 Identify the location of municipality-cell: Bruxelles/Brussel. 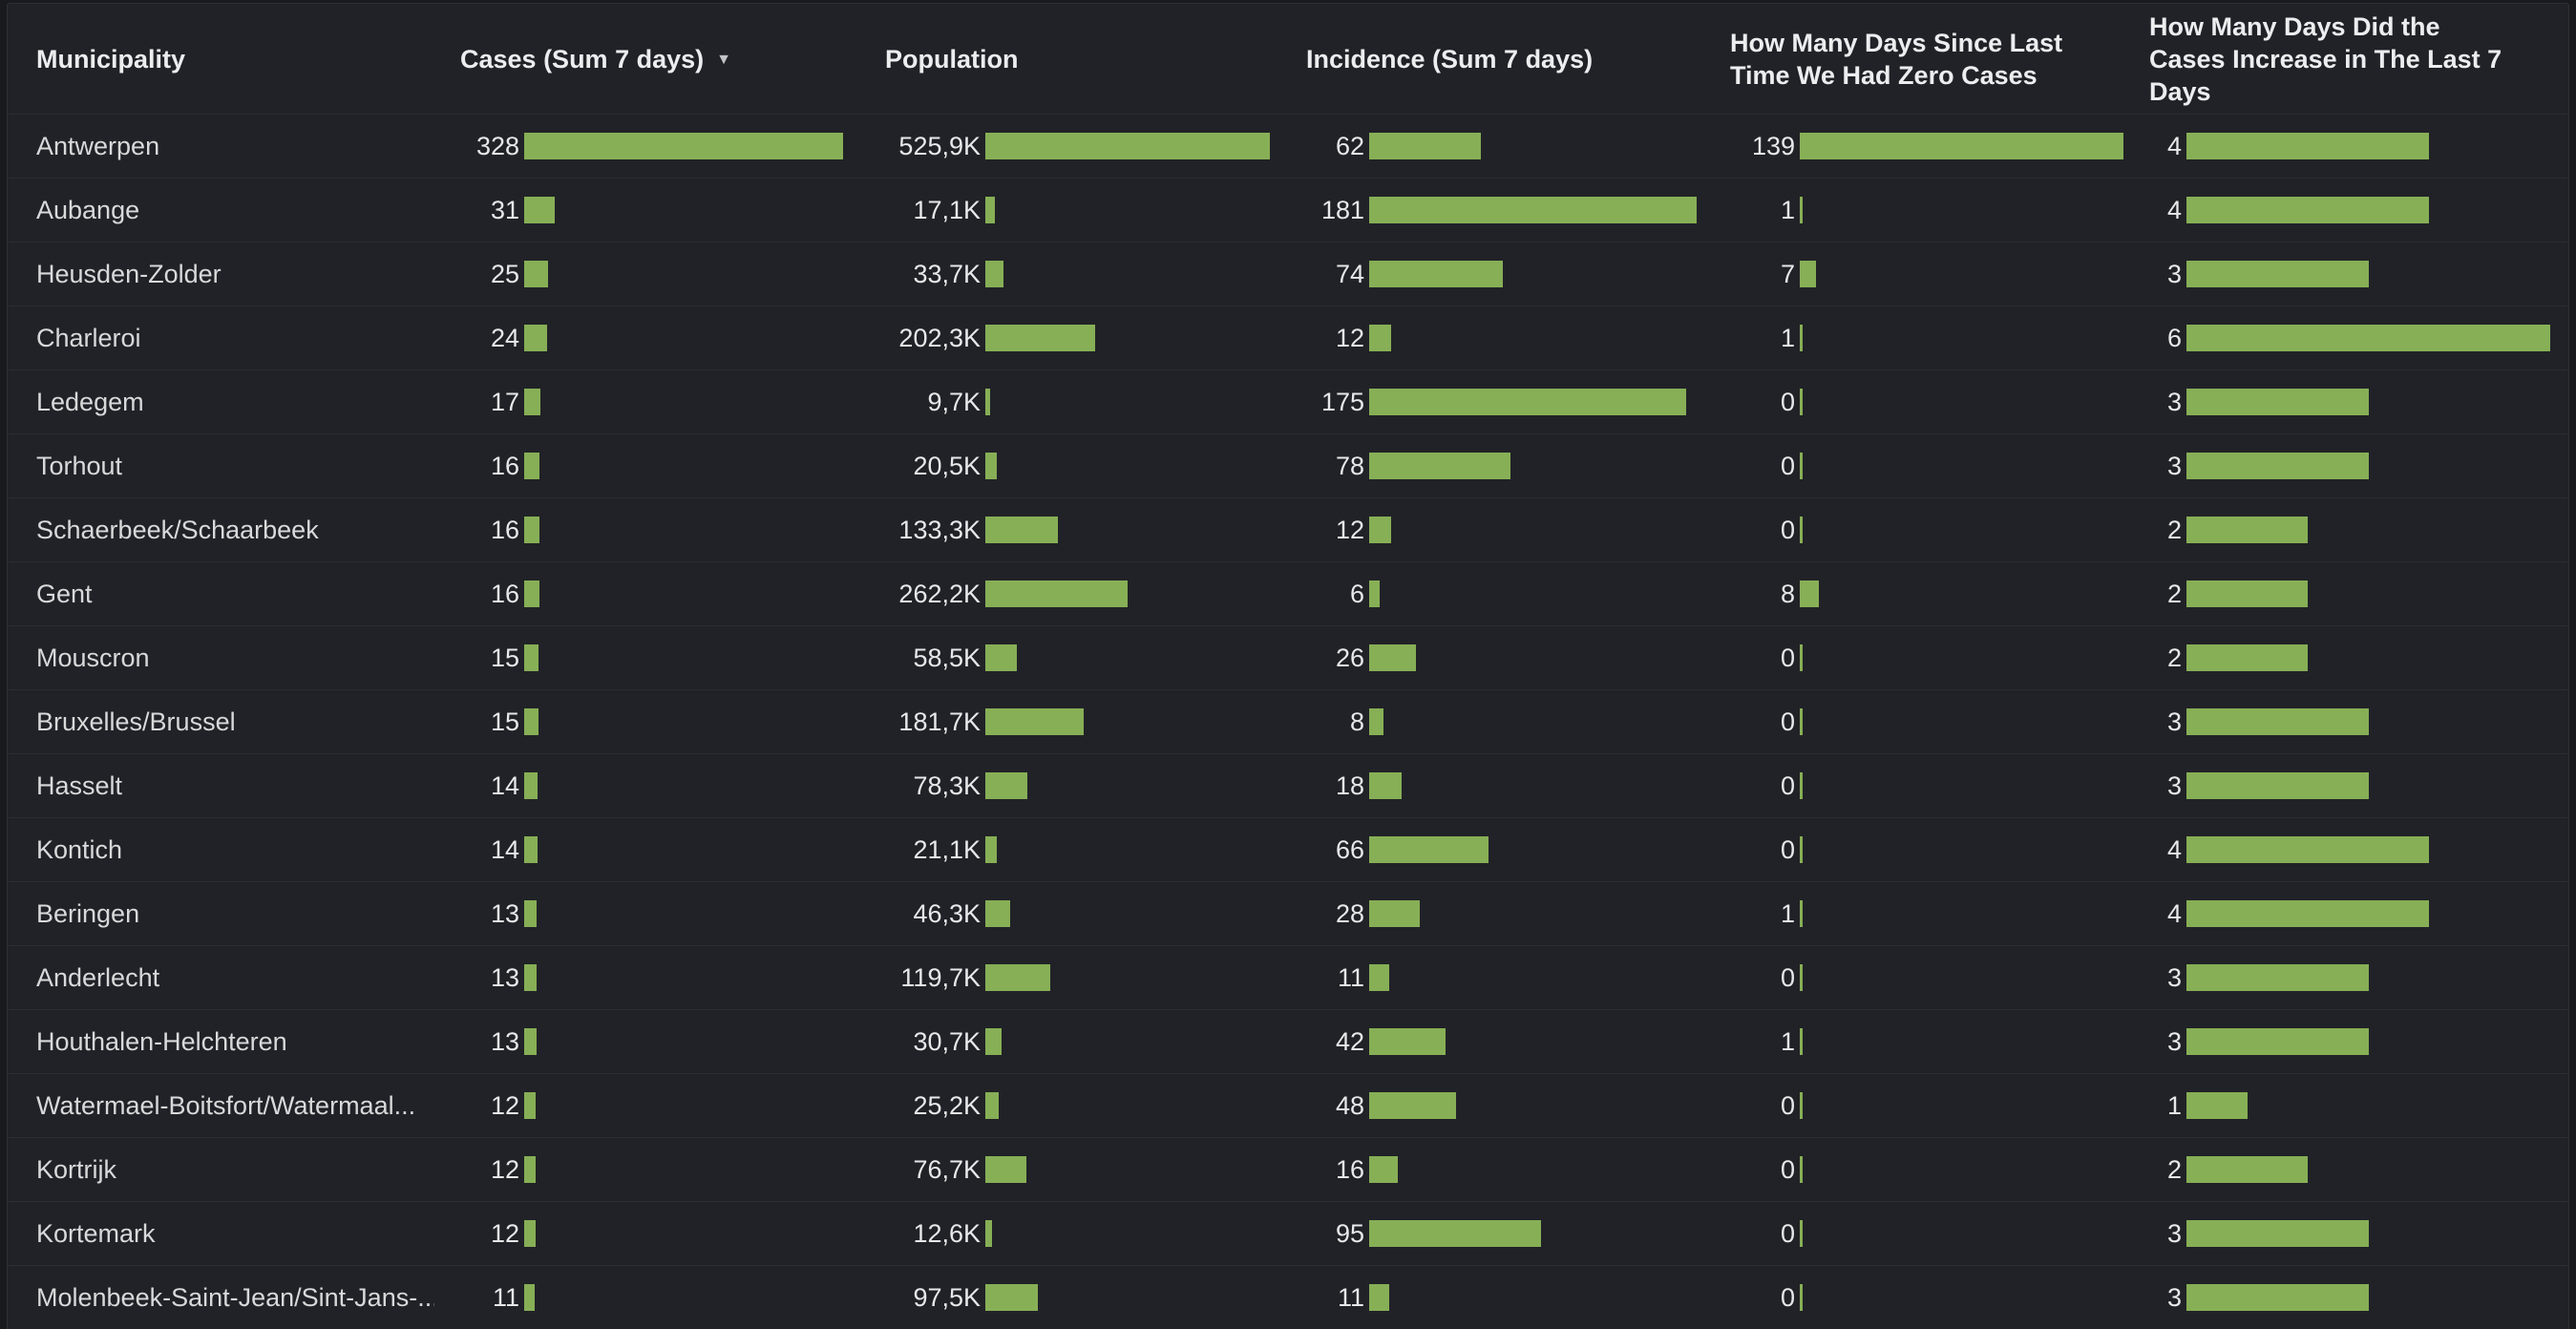
(136, 721).